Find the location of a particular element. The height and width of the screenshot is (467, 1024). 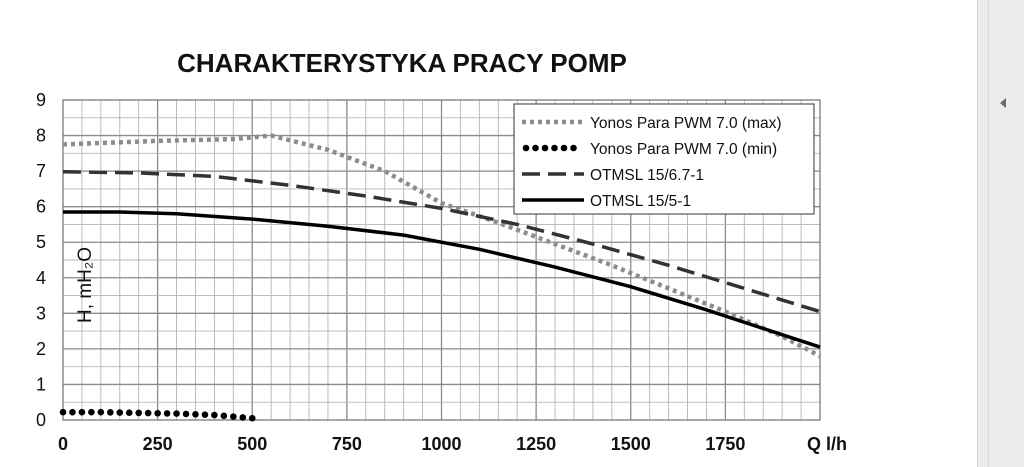

y-axis-label: H, mH₂O is located at coordinates (85, 285).